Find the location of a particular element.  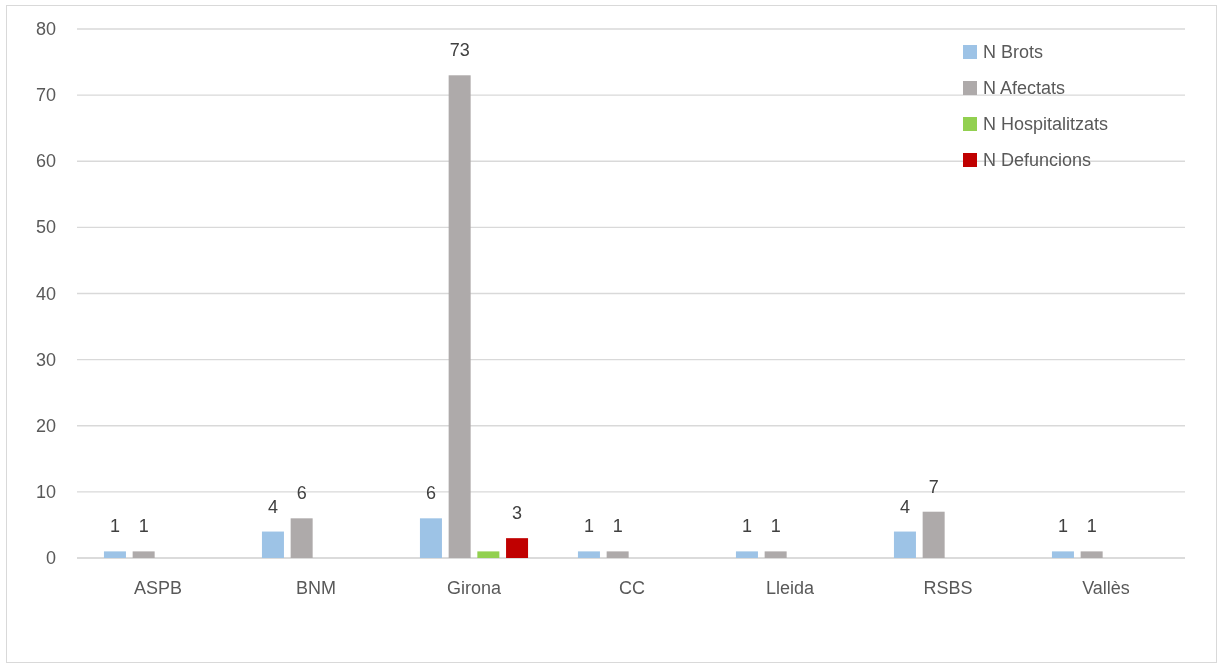

y-tick-label: 0 is located at coordinates (50, 558).